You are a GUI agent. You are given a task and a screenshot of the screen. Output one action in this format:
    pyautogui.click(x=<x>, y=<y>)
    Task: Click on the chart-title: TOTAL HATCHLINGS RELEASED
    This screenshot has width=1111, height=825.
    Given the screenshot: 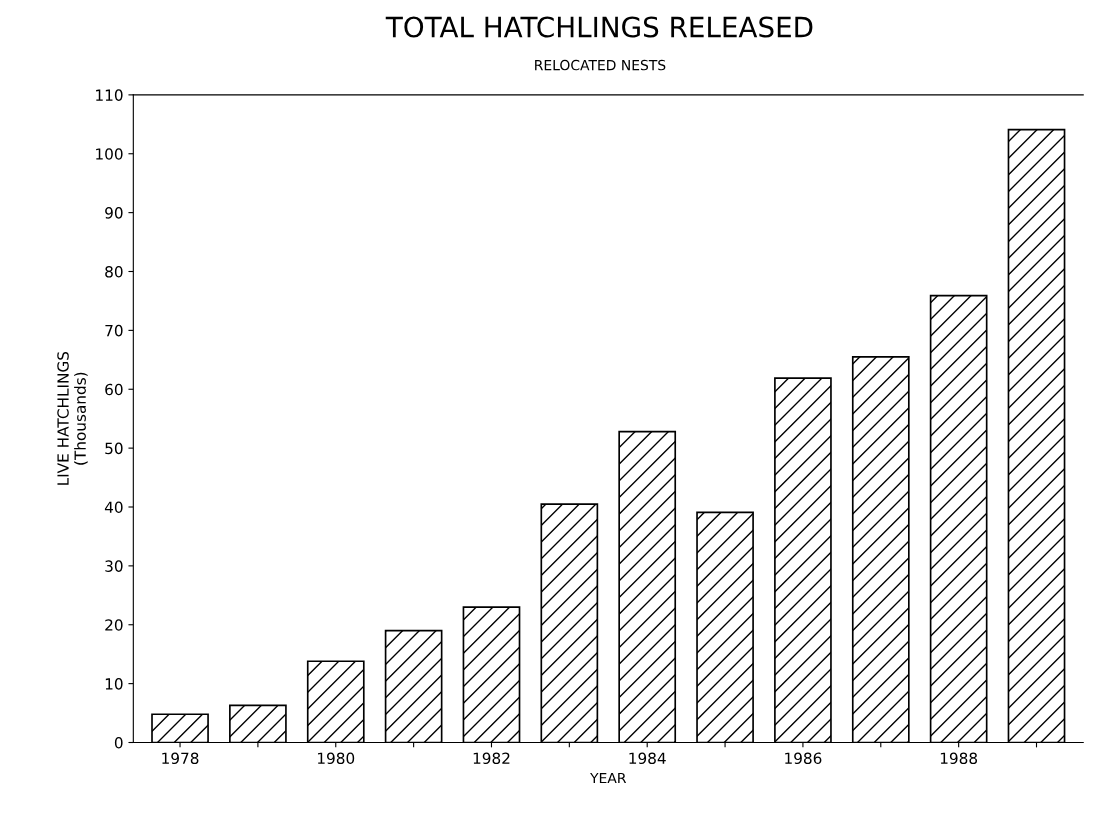 What is the action you would take?
    pyautogui.click(x=599, y=27)
    